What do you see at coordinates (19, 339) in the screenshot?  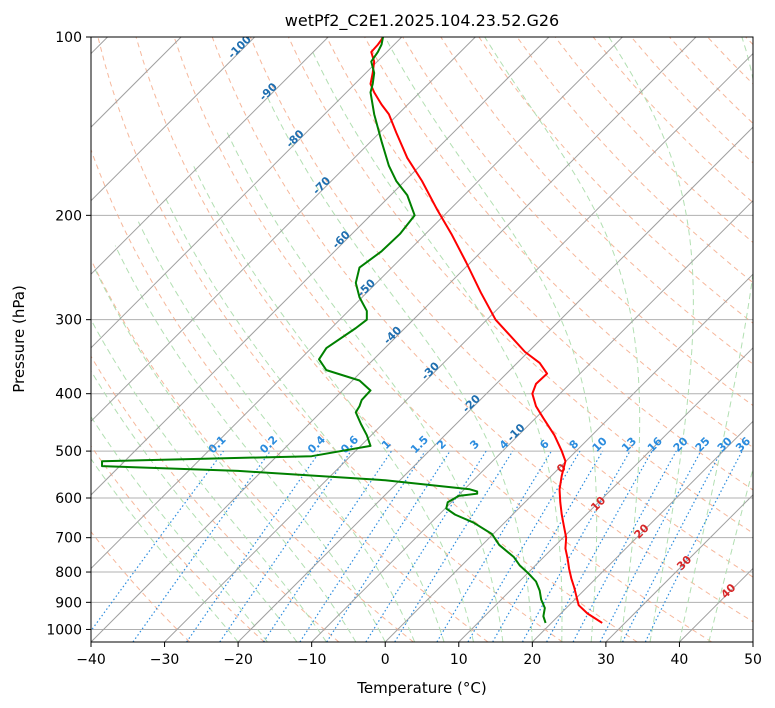 I see `y-axis-label: Pressure (hPa)` at bounding box center [19, 339].